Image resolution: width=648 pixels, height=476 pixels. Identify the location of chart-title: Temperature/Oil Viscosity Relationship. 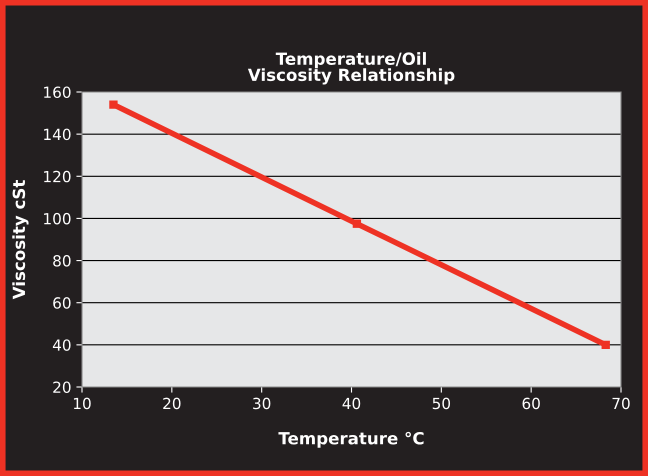
(351, 68).